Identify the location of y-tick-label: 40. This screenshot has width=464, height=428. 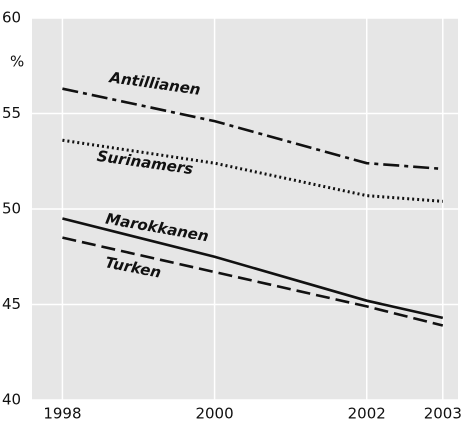
(11, 400).